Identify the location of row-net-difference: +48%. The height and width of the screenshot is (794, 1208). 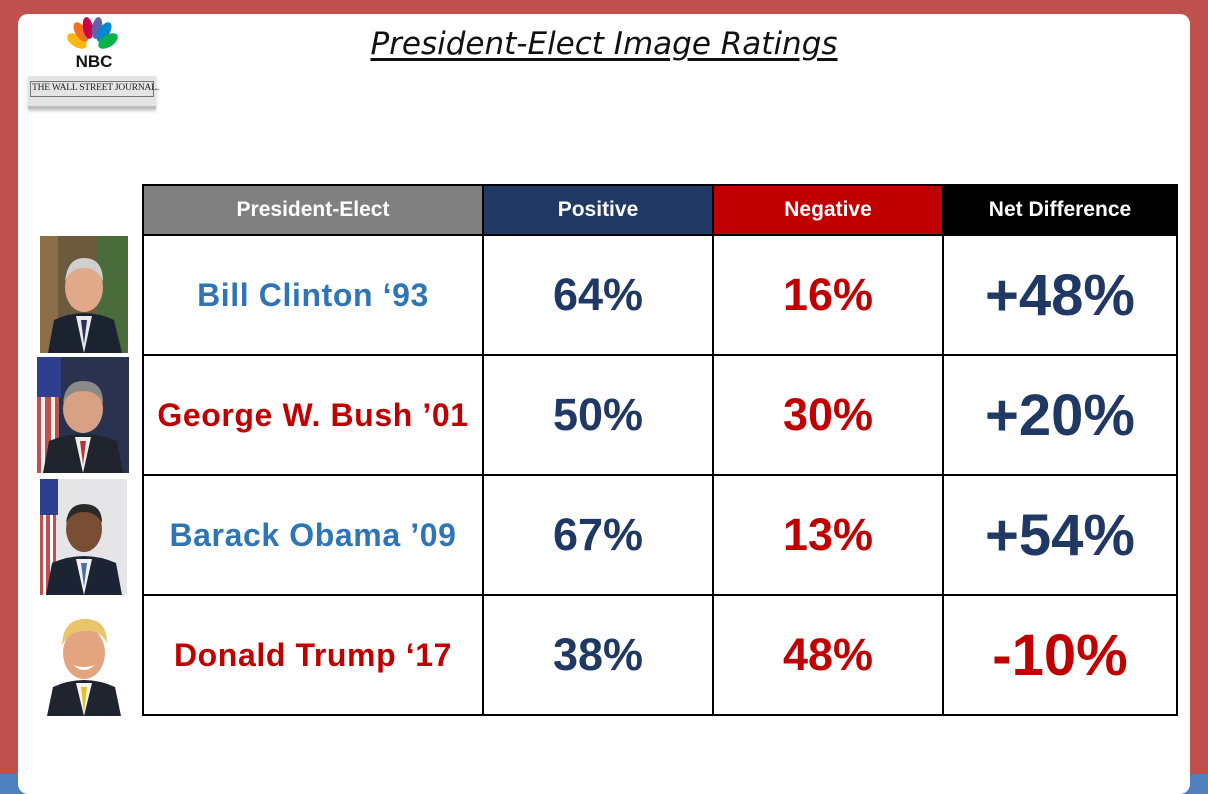
(1060, 295).